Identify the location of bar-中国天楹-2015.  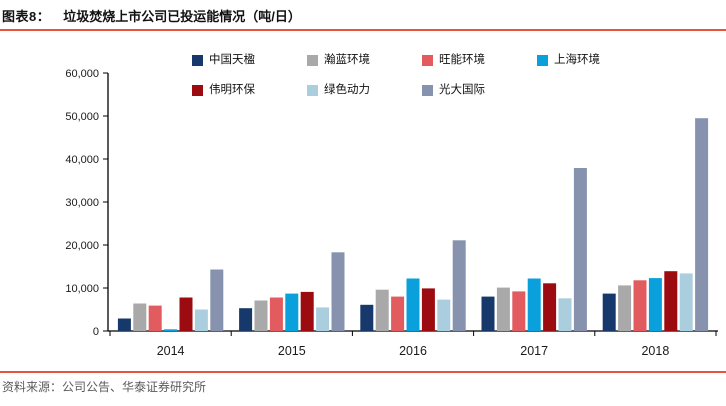
(246, 319).